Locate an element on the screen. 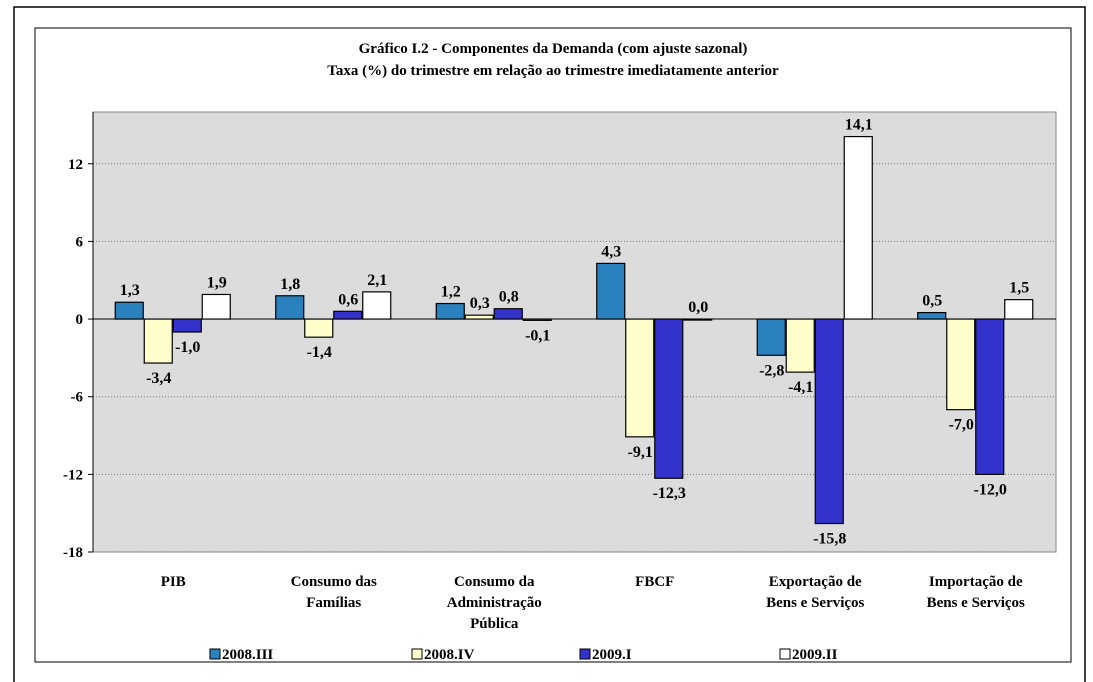 This screenshot has height=682, width=1093. x-tick-label-line: Importação de is located at coordinates (976, 582).